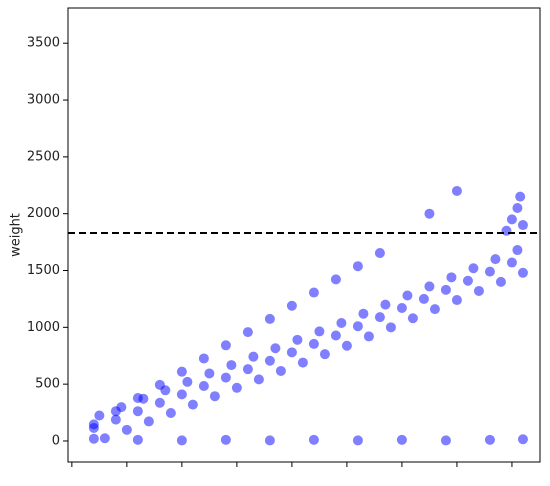  Describe the element at coordinates (16, 235) in the screenshot. I see `y-axis-label: weight` at that location.